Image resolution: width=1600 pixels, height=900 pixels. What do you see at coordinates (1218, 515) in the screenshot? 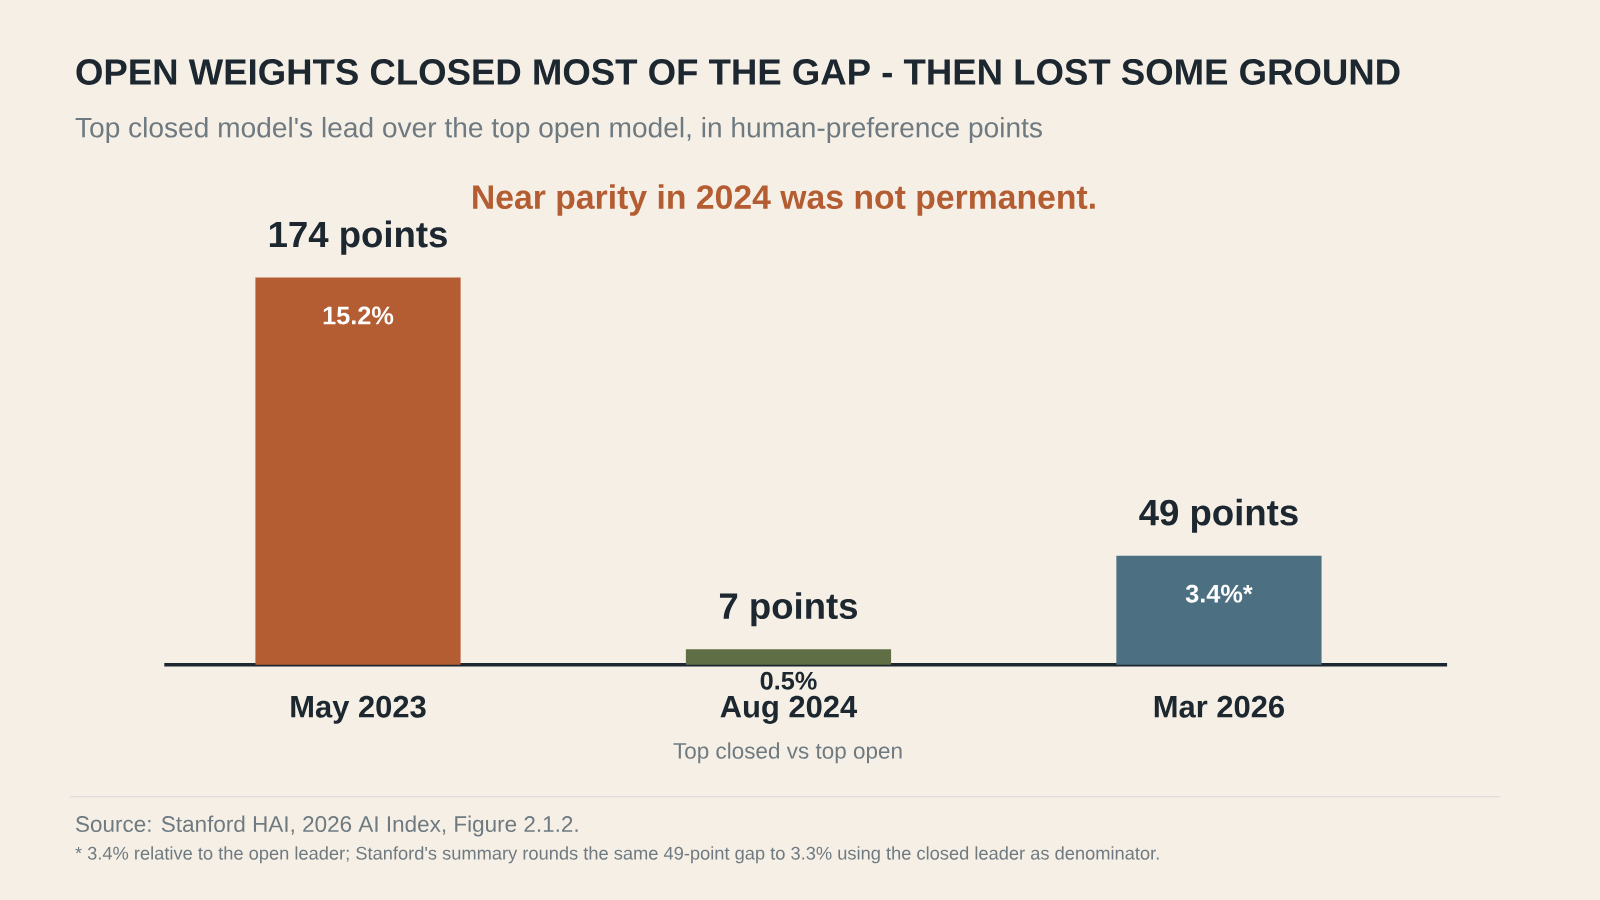
I see `data-label: 49 points` at bounding box center [1218, 515].